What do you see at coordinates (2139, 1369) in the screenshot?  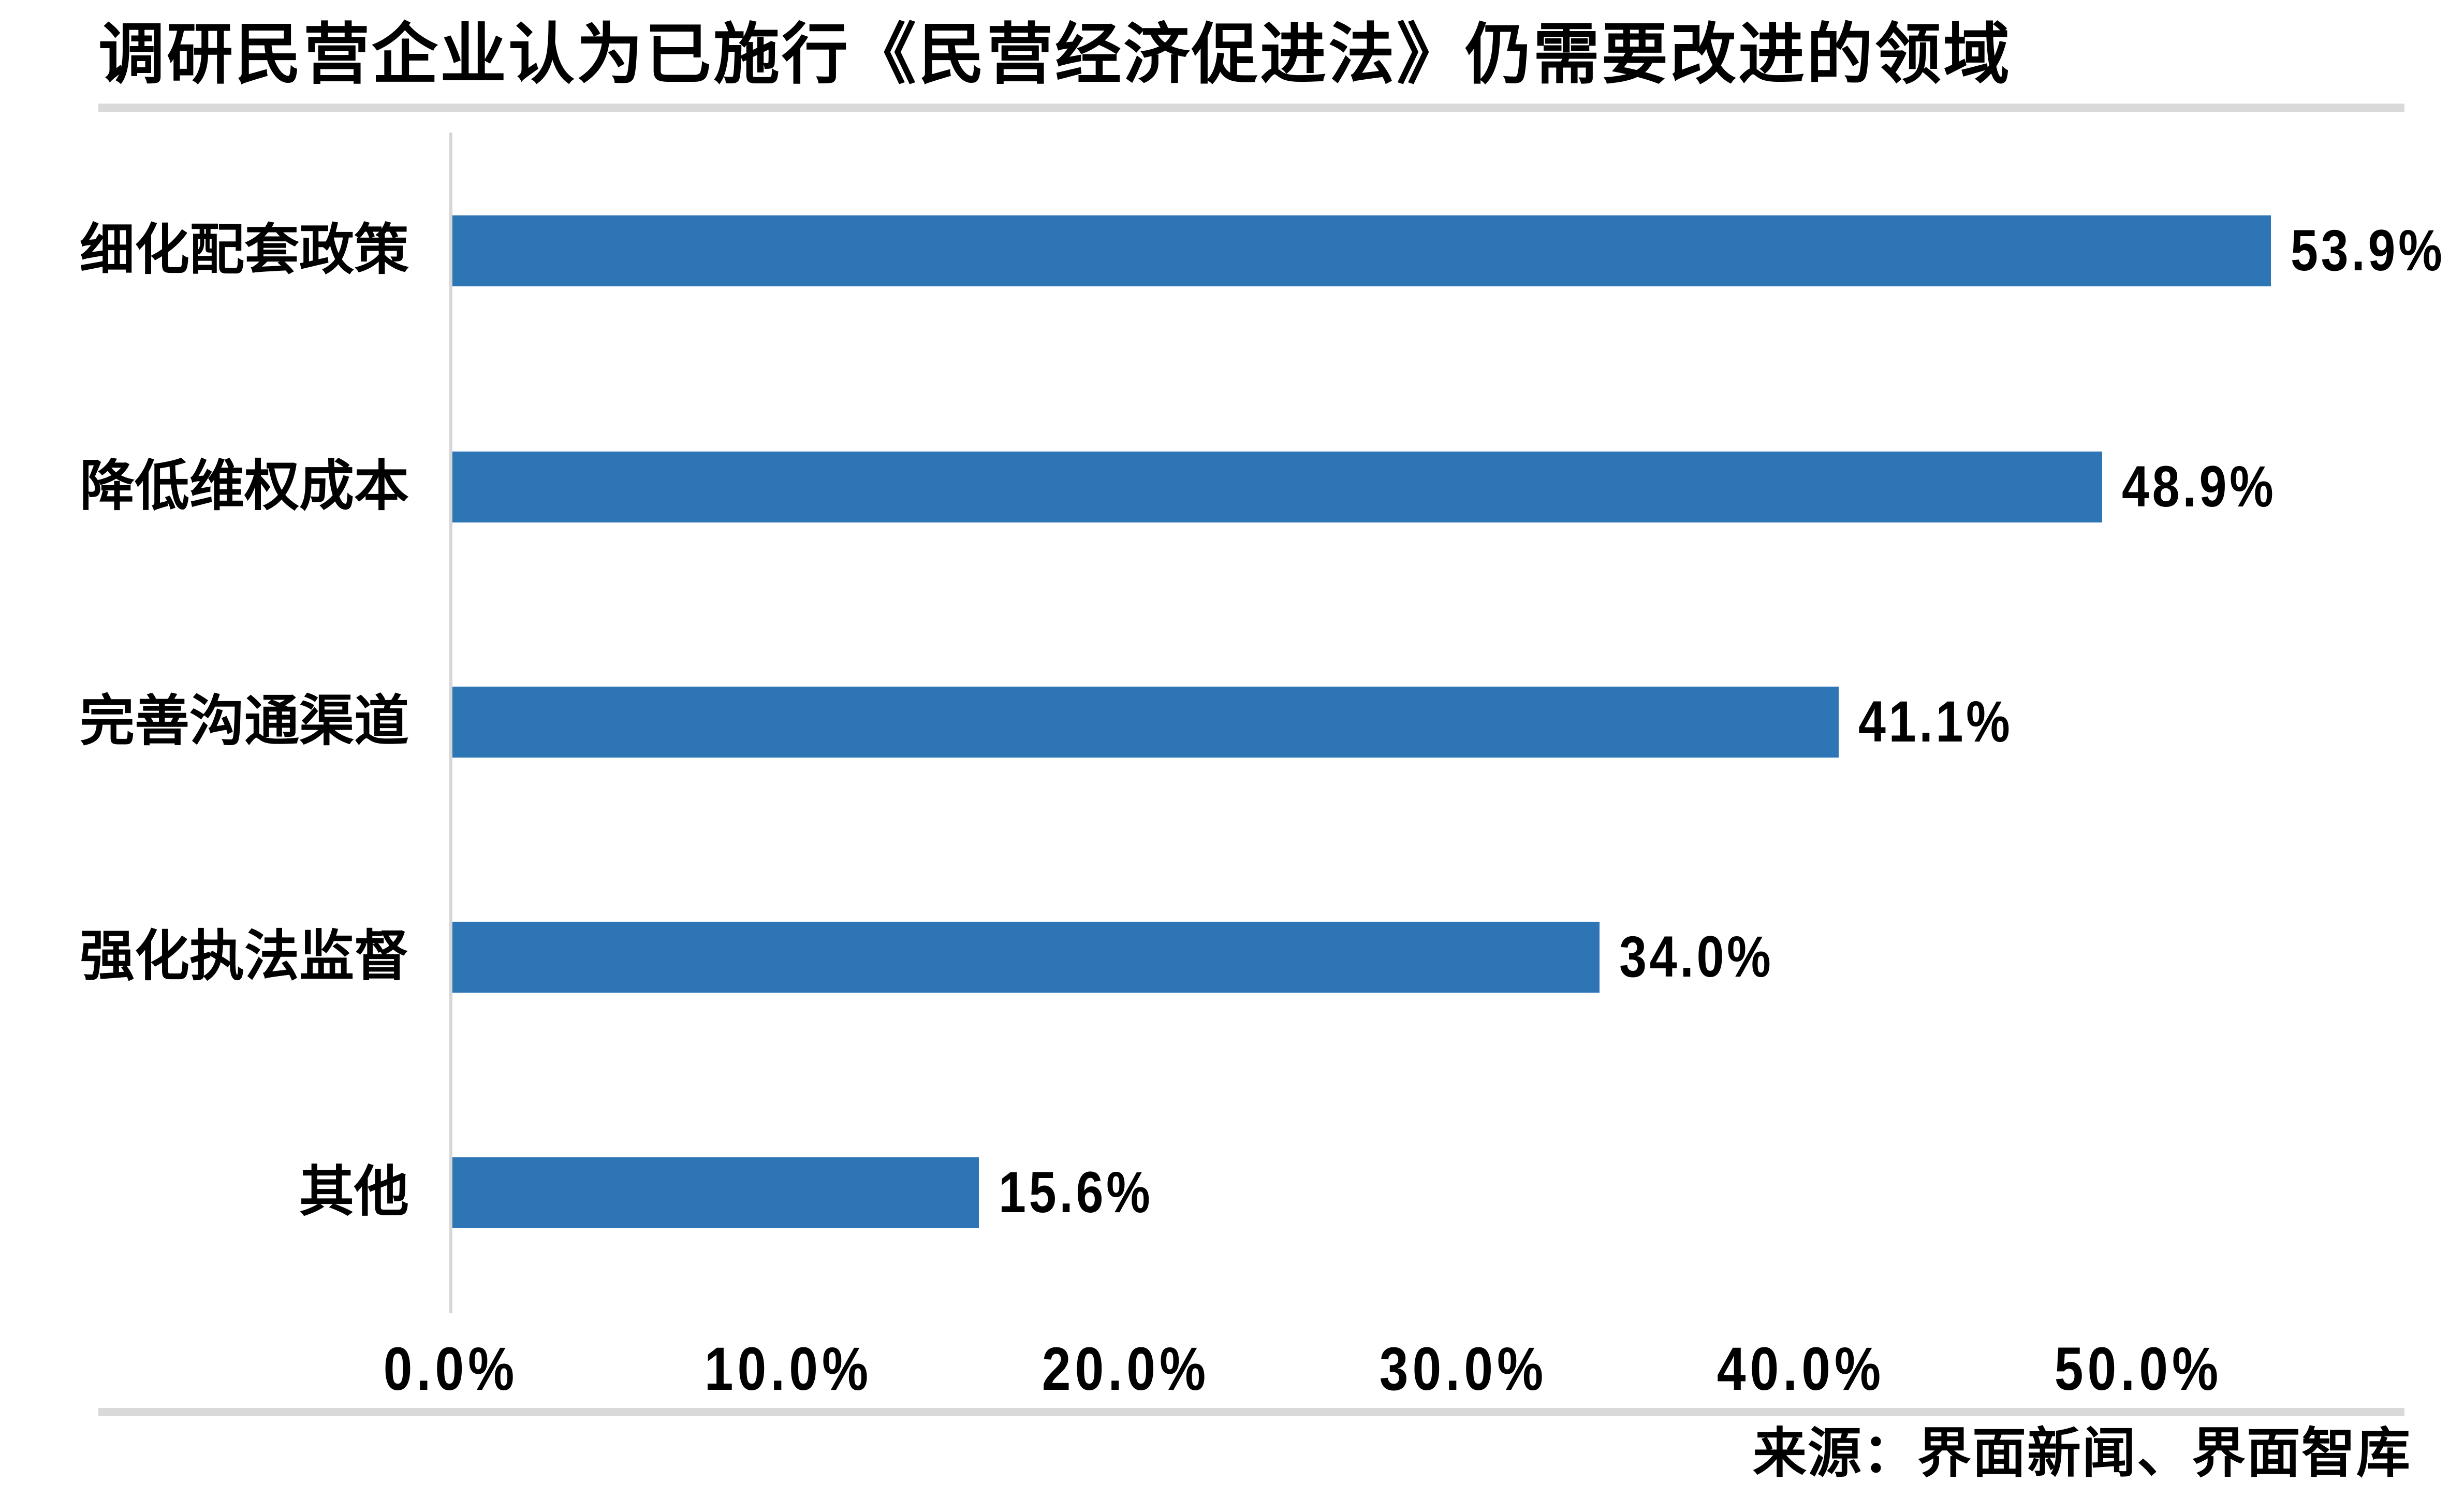 I see `x-axis-tick-label: 50.0%` at bounding box center [2139, 1369].